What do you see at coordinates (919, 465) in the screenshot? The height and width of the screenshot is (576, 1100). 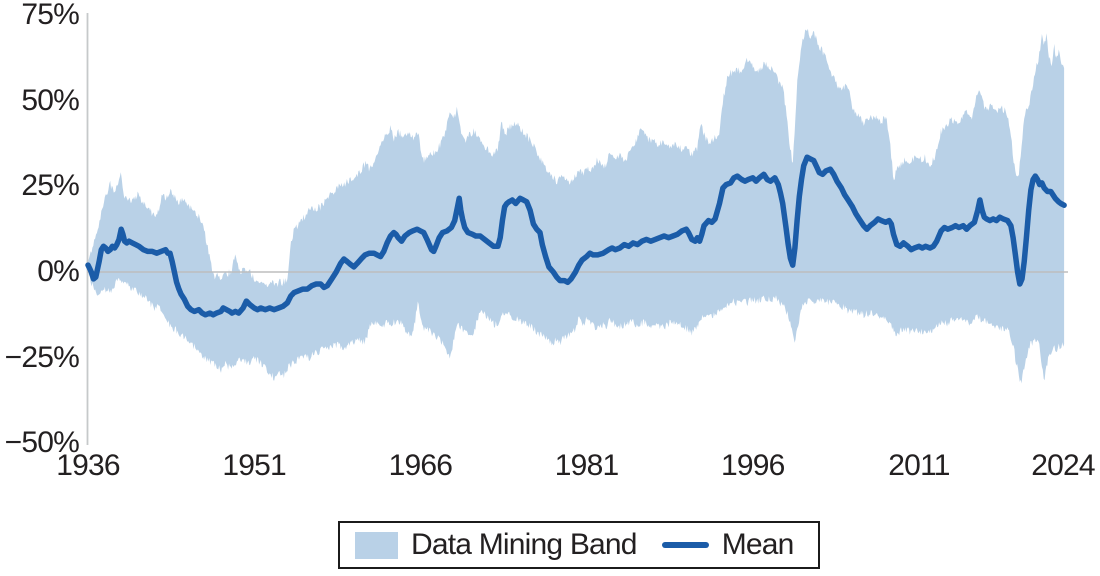 I see `x-tick-label: 2011` at bounding box center [919, 465].